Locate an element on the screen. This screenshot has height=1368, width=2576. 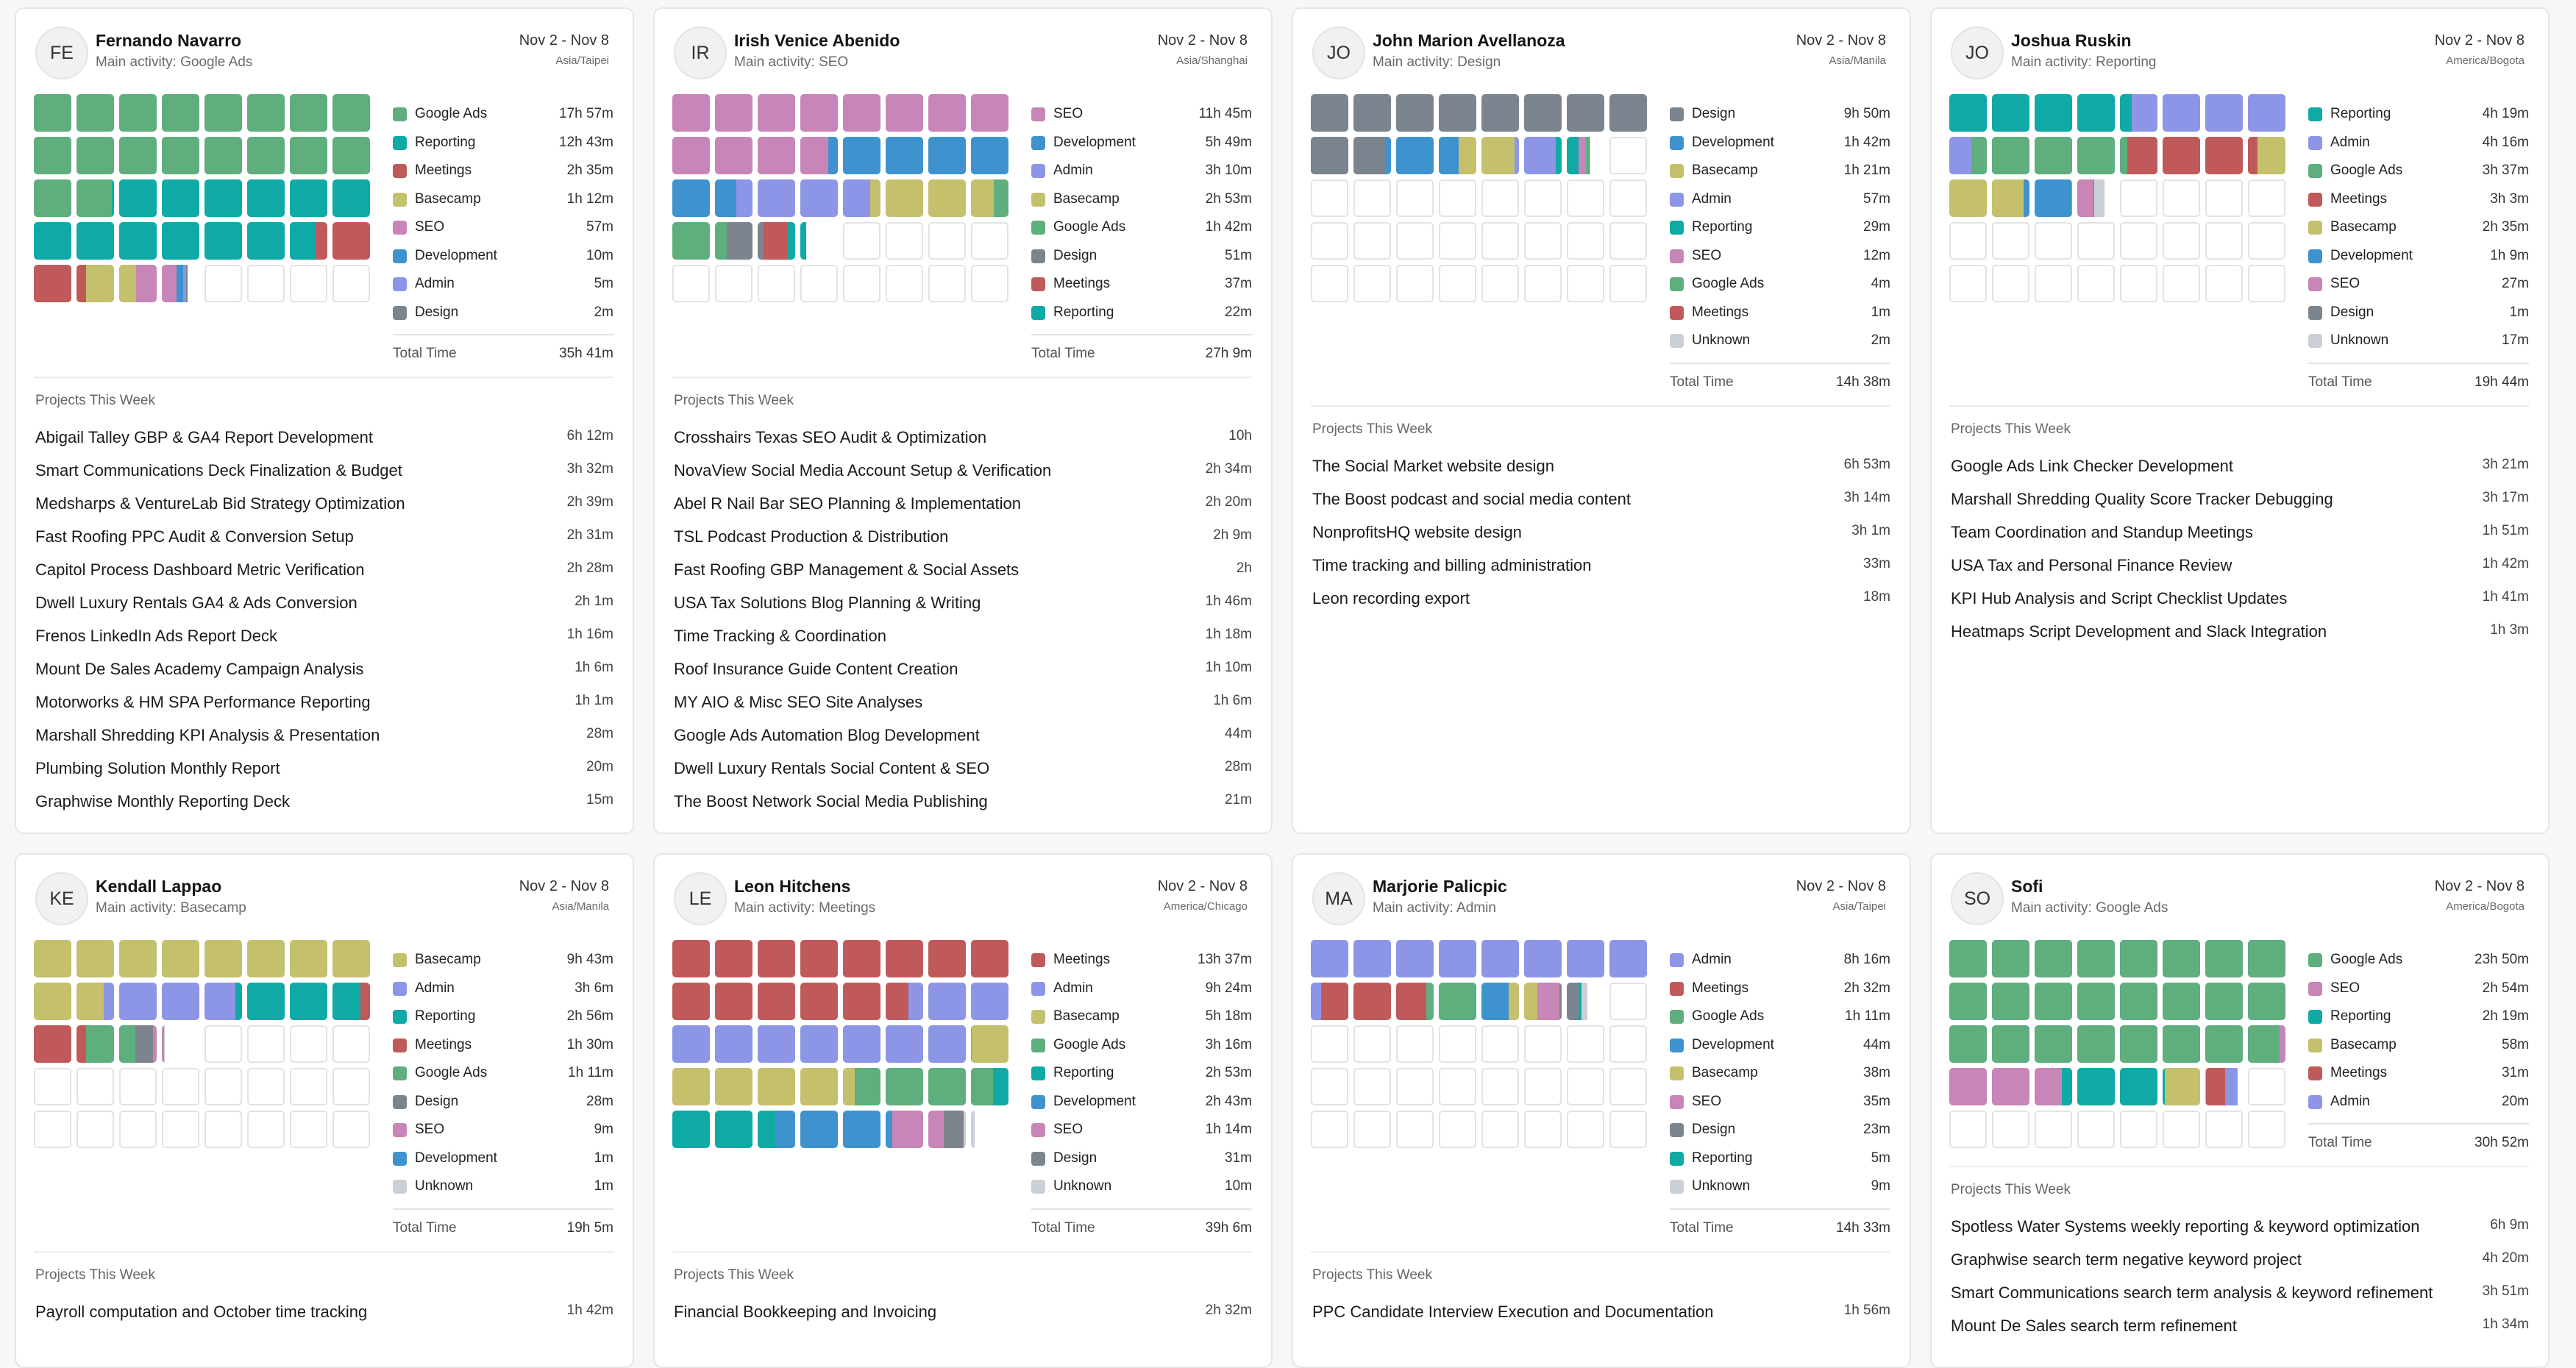
legend-item-unknown: Unknown 17m is located at coordinates (2418, 345).